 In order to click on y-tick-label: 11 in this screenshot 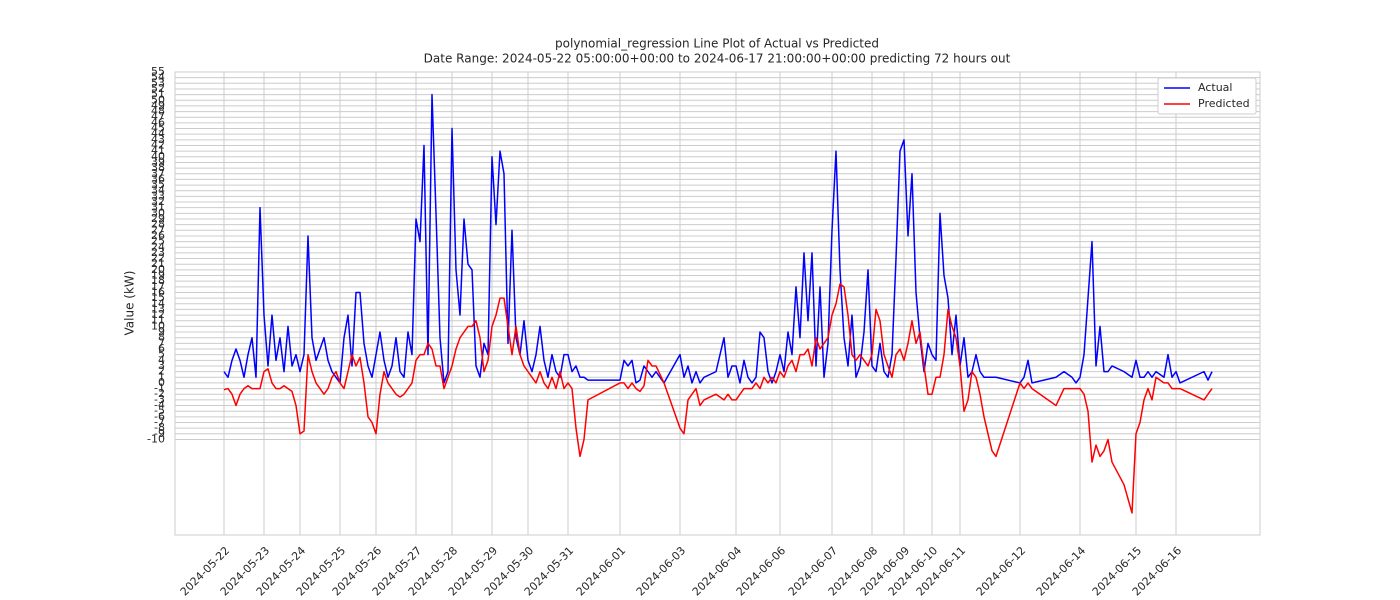, I will do `click(158, 320)`.